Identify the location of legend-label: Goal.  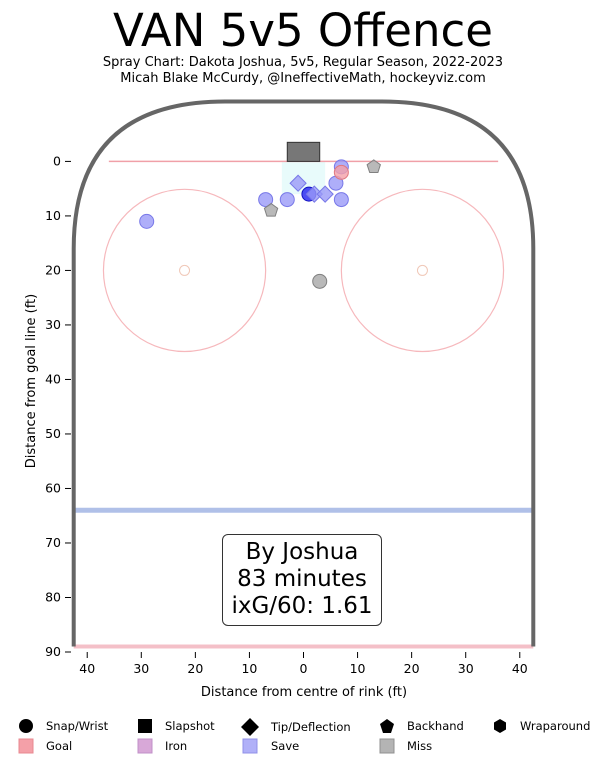
(59, 746).